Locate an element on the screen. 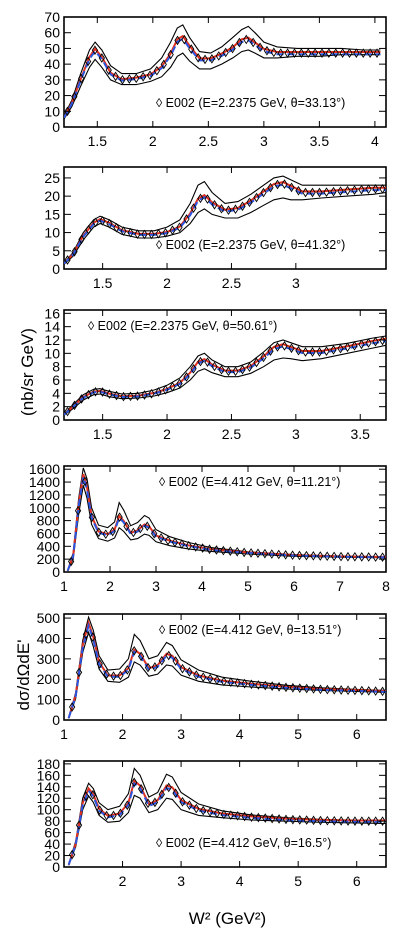 The height and width of the screenshot is (942, 415). band-lower-line is located at coordinates (226, 528).